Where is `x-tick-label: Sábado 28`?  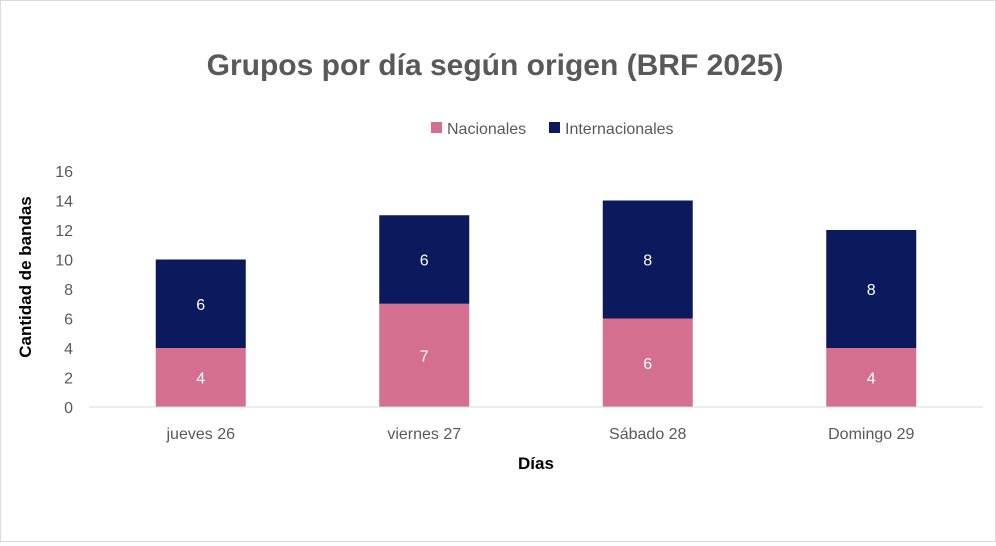 x-tick-label: Sábado 28 is located at coordinates (648, 434).